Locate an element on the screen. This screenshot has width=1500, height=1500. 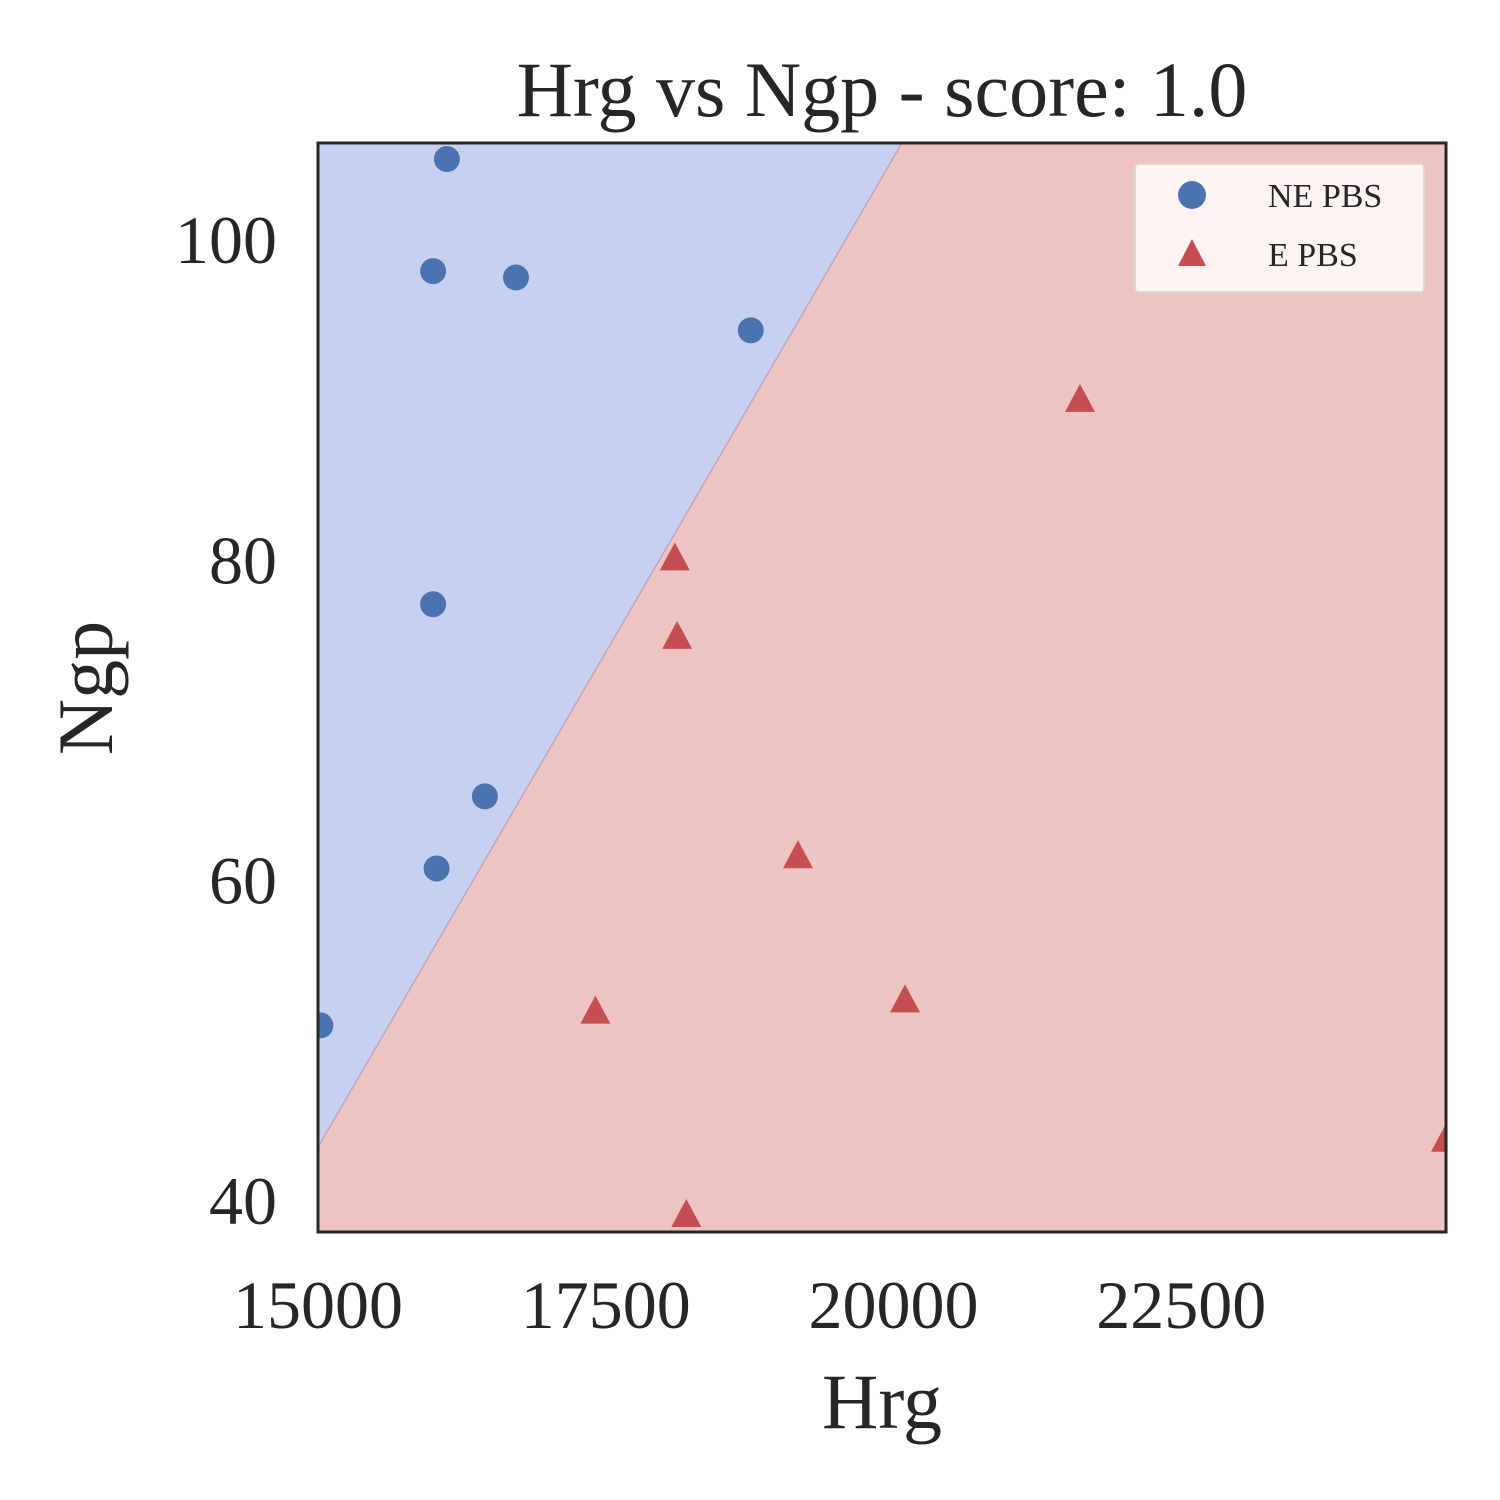
legend-ne-pbs-marker is located at coordinates (1192, 195).